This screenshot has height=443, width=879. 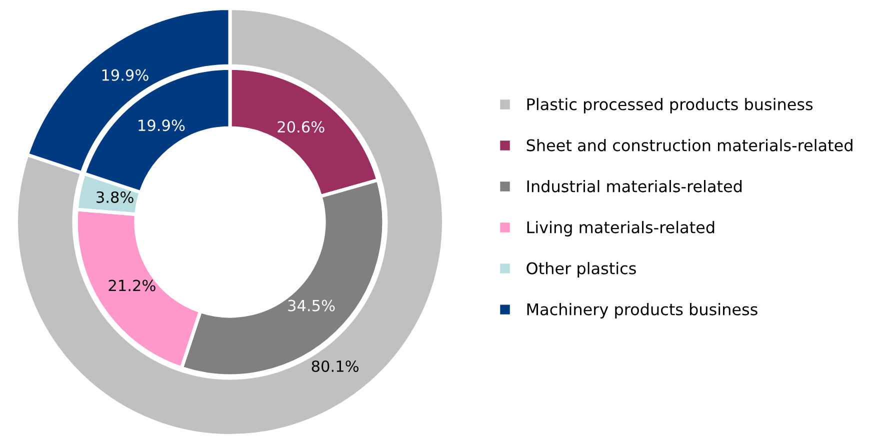 I want to click on legend-label: Machinery products business, so click(x=642, y=310).